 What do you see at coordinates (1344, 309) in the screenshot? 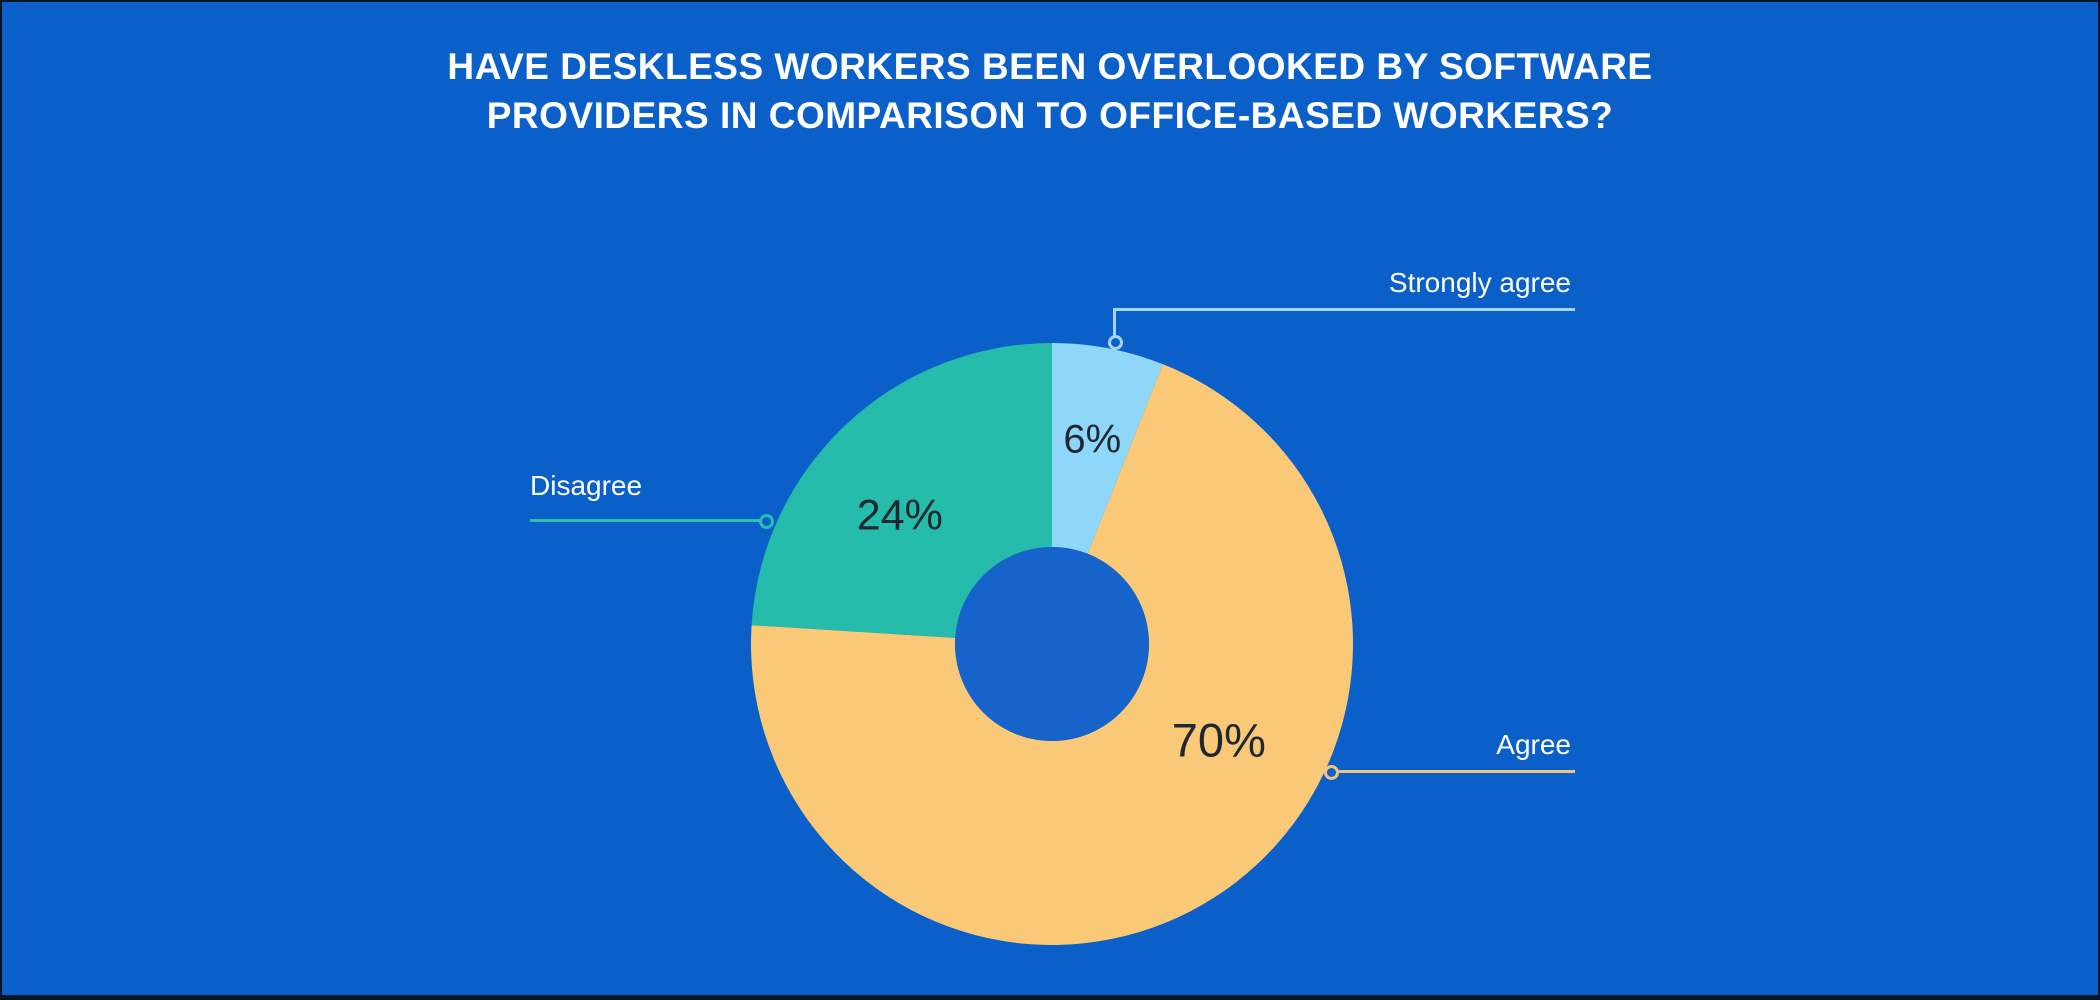
I see `strongly-agree-leader-line-horizontal` at bounding box center [1344, 309].